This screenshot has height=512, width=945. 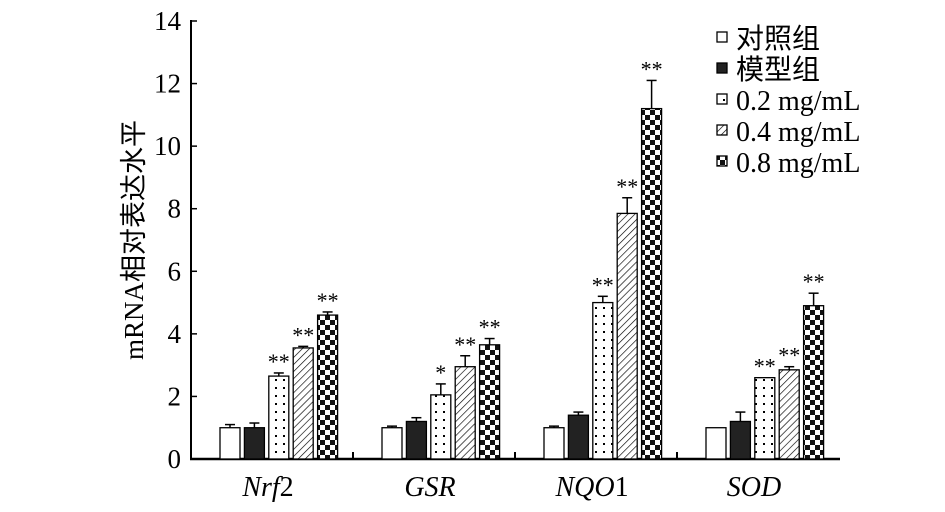 I want to click on legend-item: 模型组, so click(x=768, y=70).